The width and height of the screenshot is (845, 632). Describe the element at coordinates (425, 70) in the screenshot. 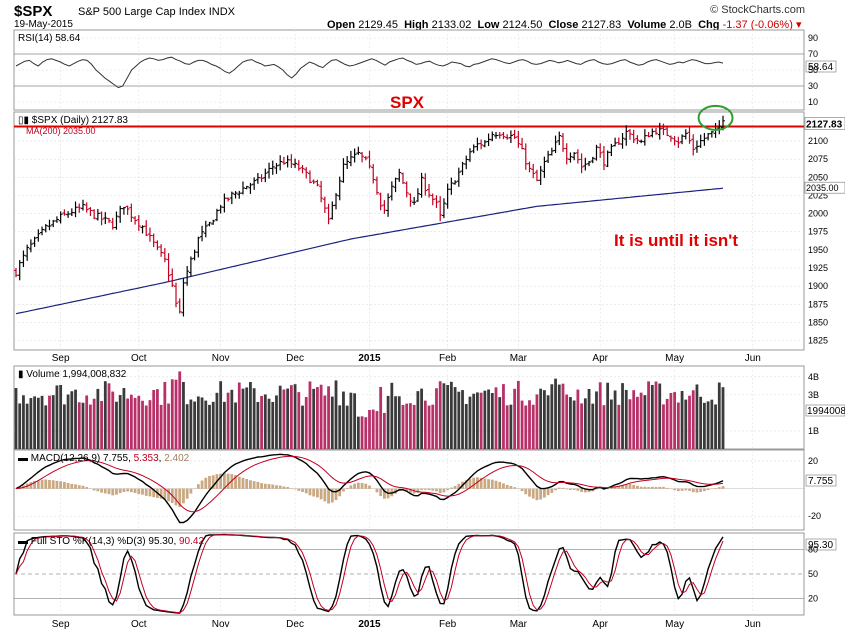

I see `rsi-panel: RSI(14) 58.64 58.64 10 30 50 70 90` at that location.